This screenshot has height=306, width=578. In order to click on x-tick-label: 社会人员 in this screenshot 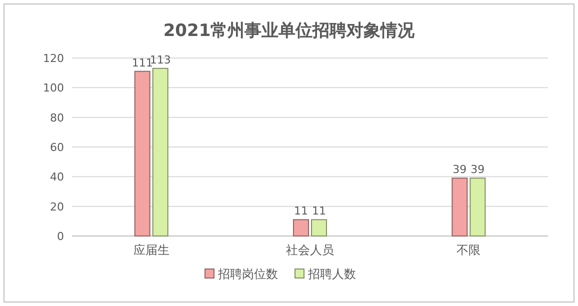, I will do `click(310, 250)`.